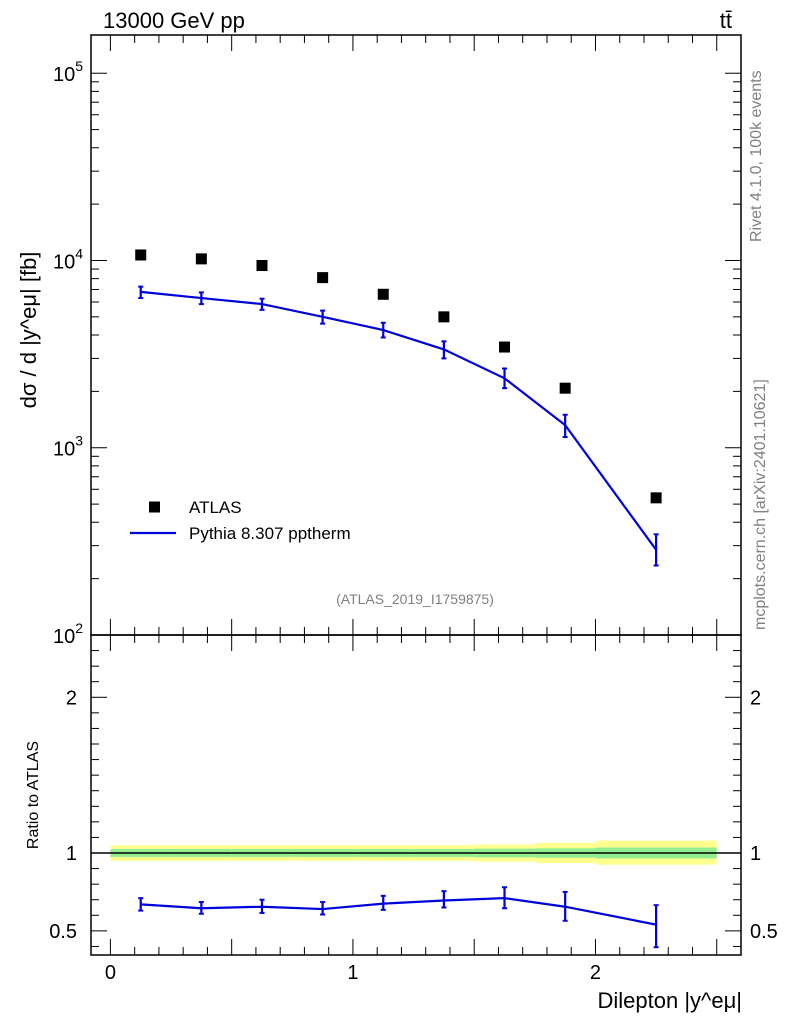  Describe the element at coordinates (755, 698) in the screenshot. I see `ratio-y-tick-label-right: 2` at that location.